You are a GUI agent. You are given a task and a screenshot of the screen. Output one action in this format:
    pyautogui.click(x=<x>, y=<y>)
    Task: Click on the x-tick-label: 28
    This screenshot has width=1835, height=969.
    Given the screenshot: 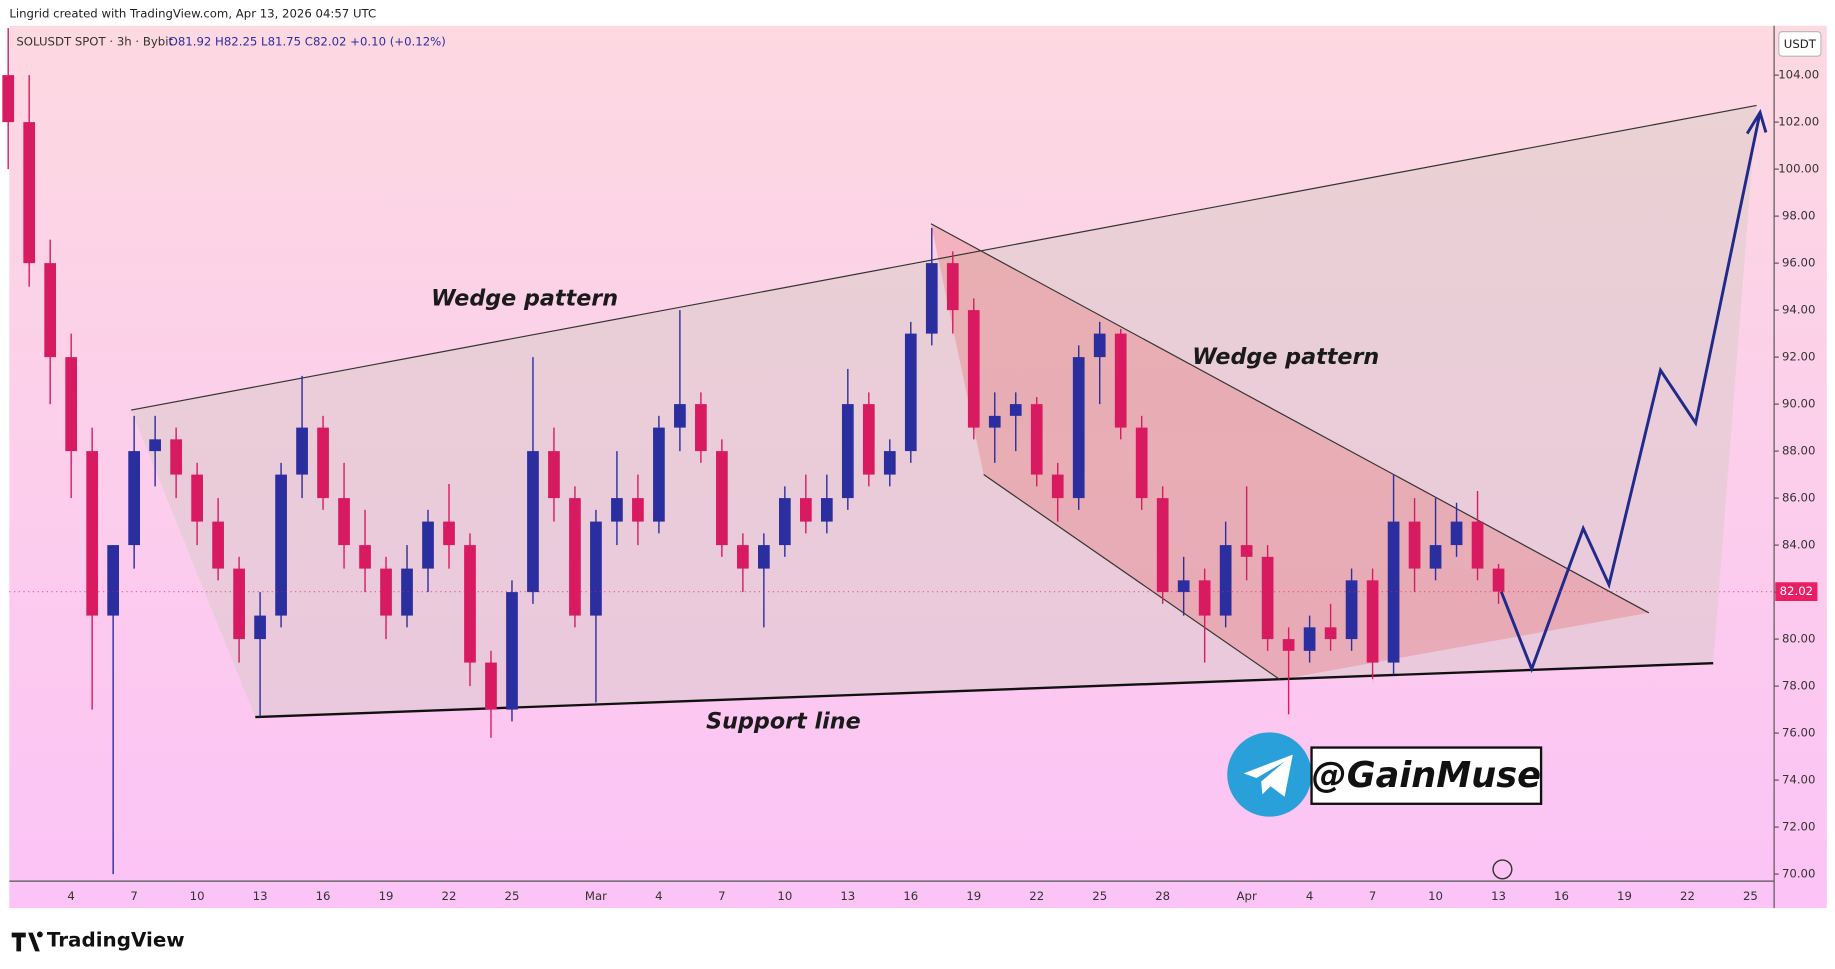 What is the action you would take?
    pyautogui.click(x=1162, y=896)
    